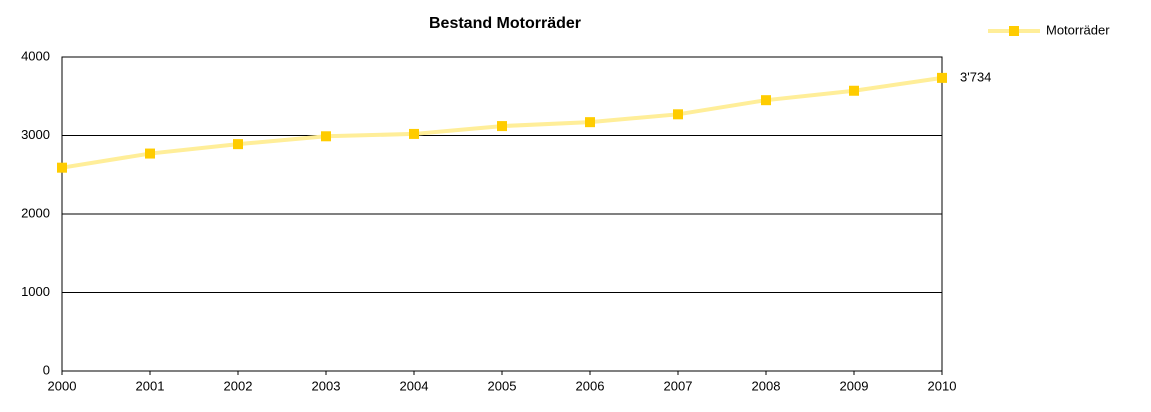 This screenshot has height=412, width=1151. I want to click on chart-title: Bestand Motorräder, so click(505, 23).